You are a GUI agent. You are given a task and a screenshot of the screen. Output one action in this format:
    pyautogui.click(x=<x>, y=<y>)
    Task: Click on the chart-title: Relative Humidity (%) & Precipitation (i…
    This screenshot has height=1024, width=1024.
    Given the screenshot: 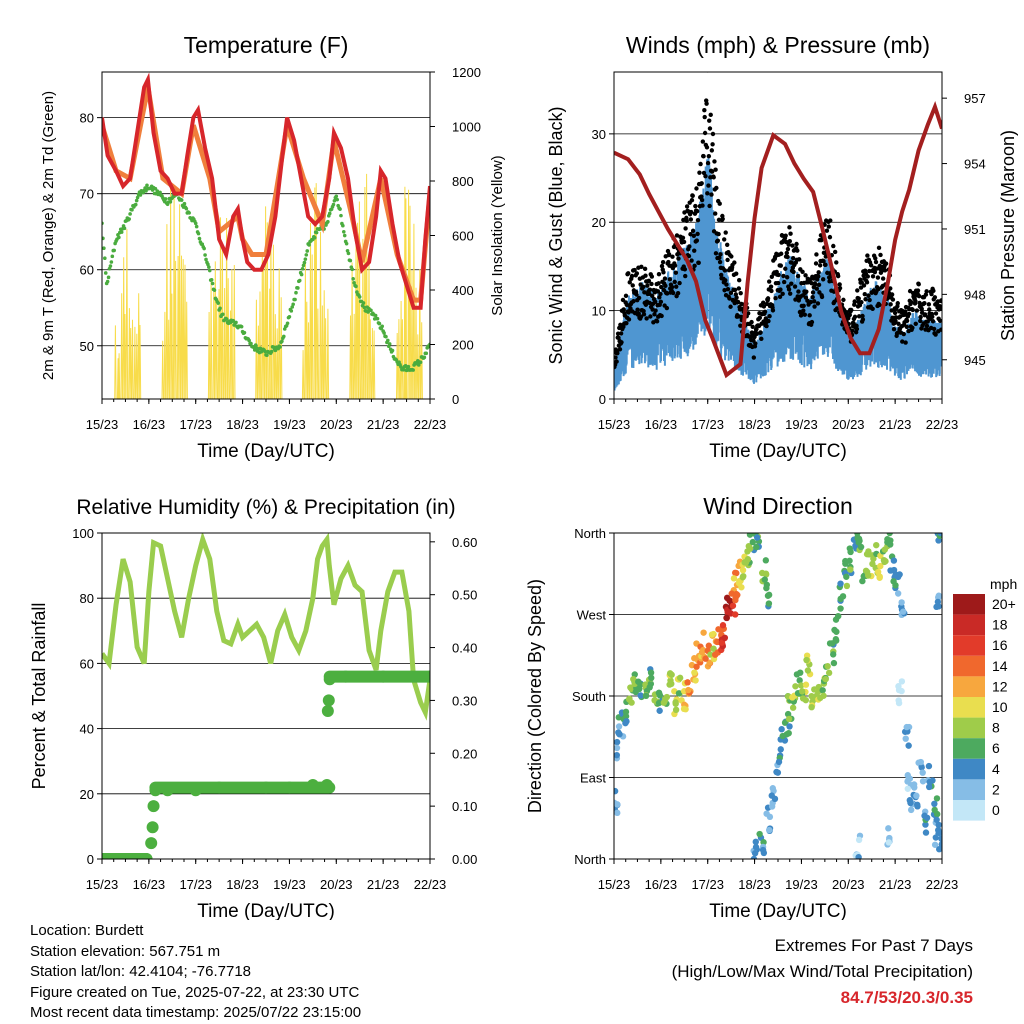 What is the action you would take?
    pyautogui.click(x=265, y=507)
    